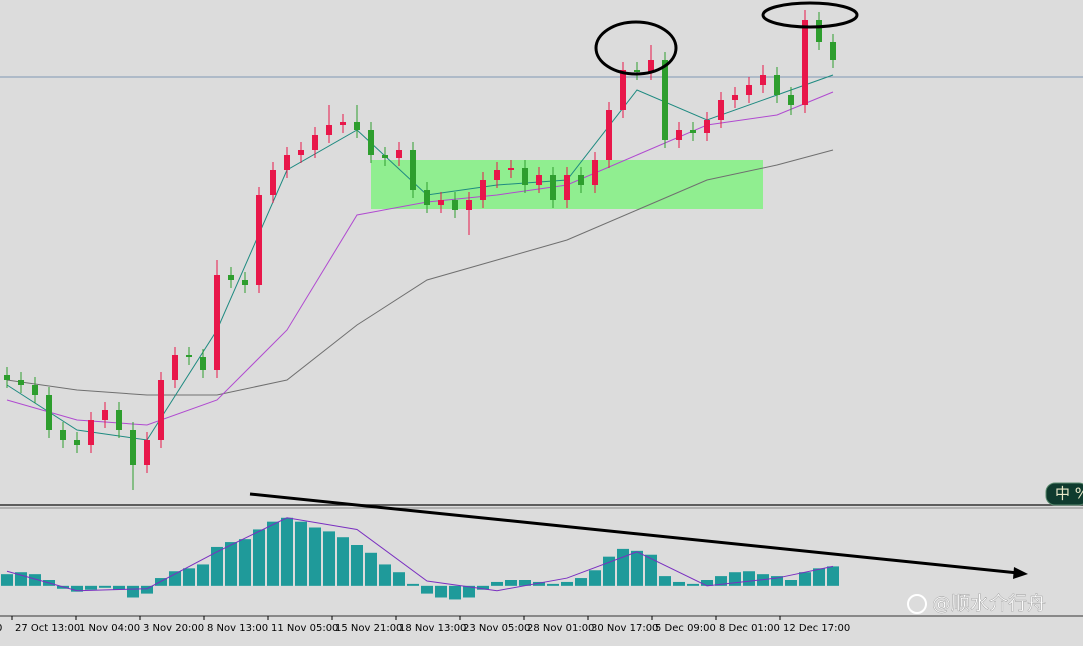 The image size is (1083, 646). I want to click on x-tick-label: 8 Nov 13:00, so click(237, 628).